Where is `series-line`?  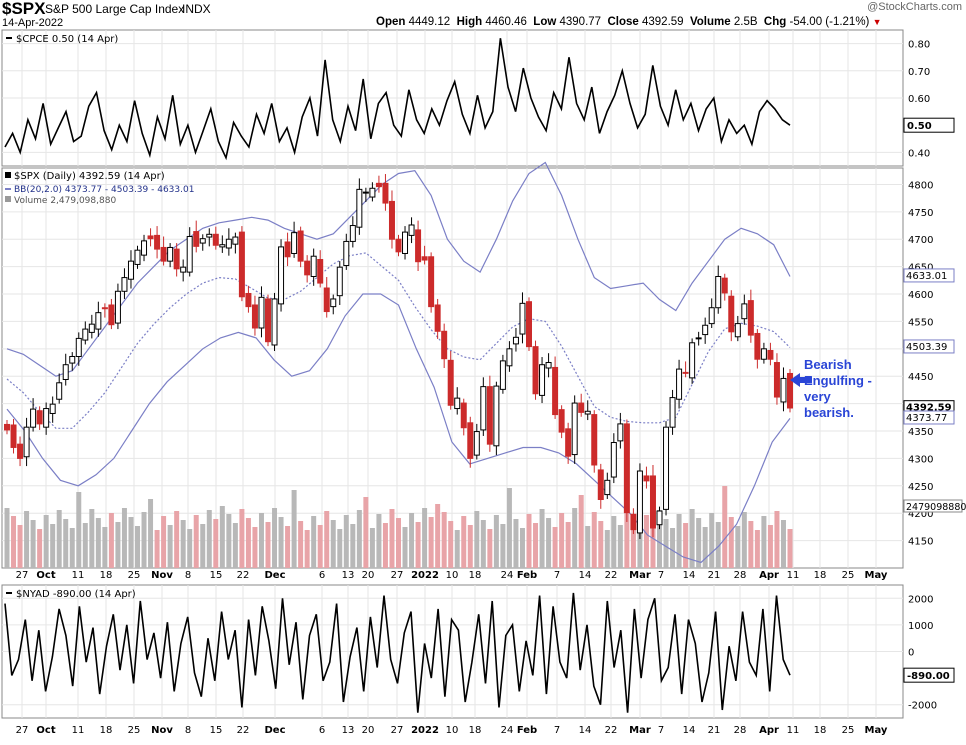 series-line is located at coordinates (397, 99).